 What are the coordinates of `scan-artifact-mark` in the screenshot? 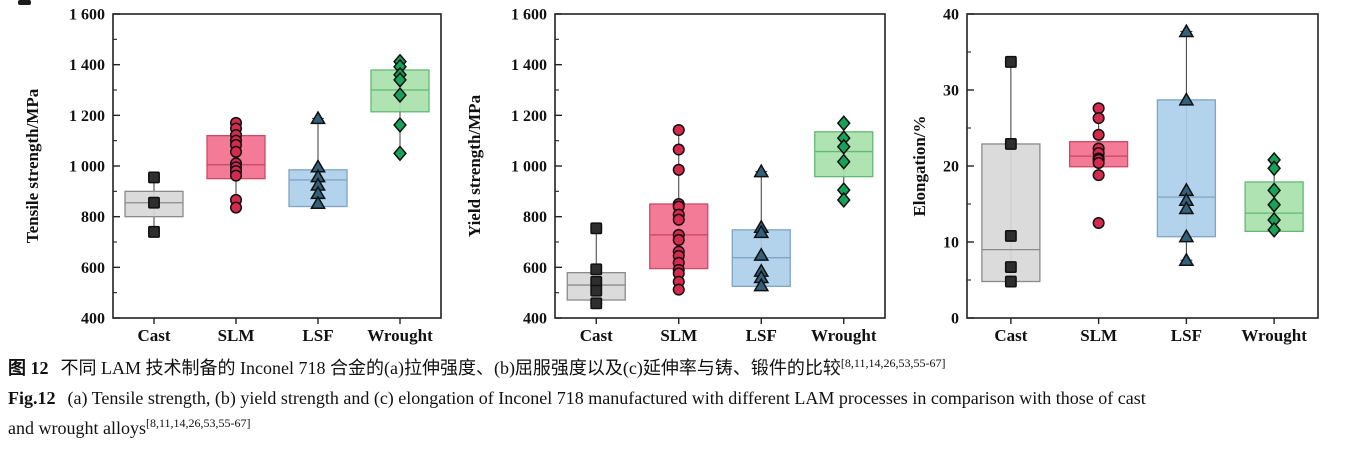 It's located at (24, 2).